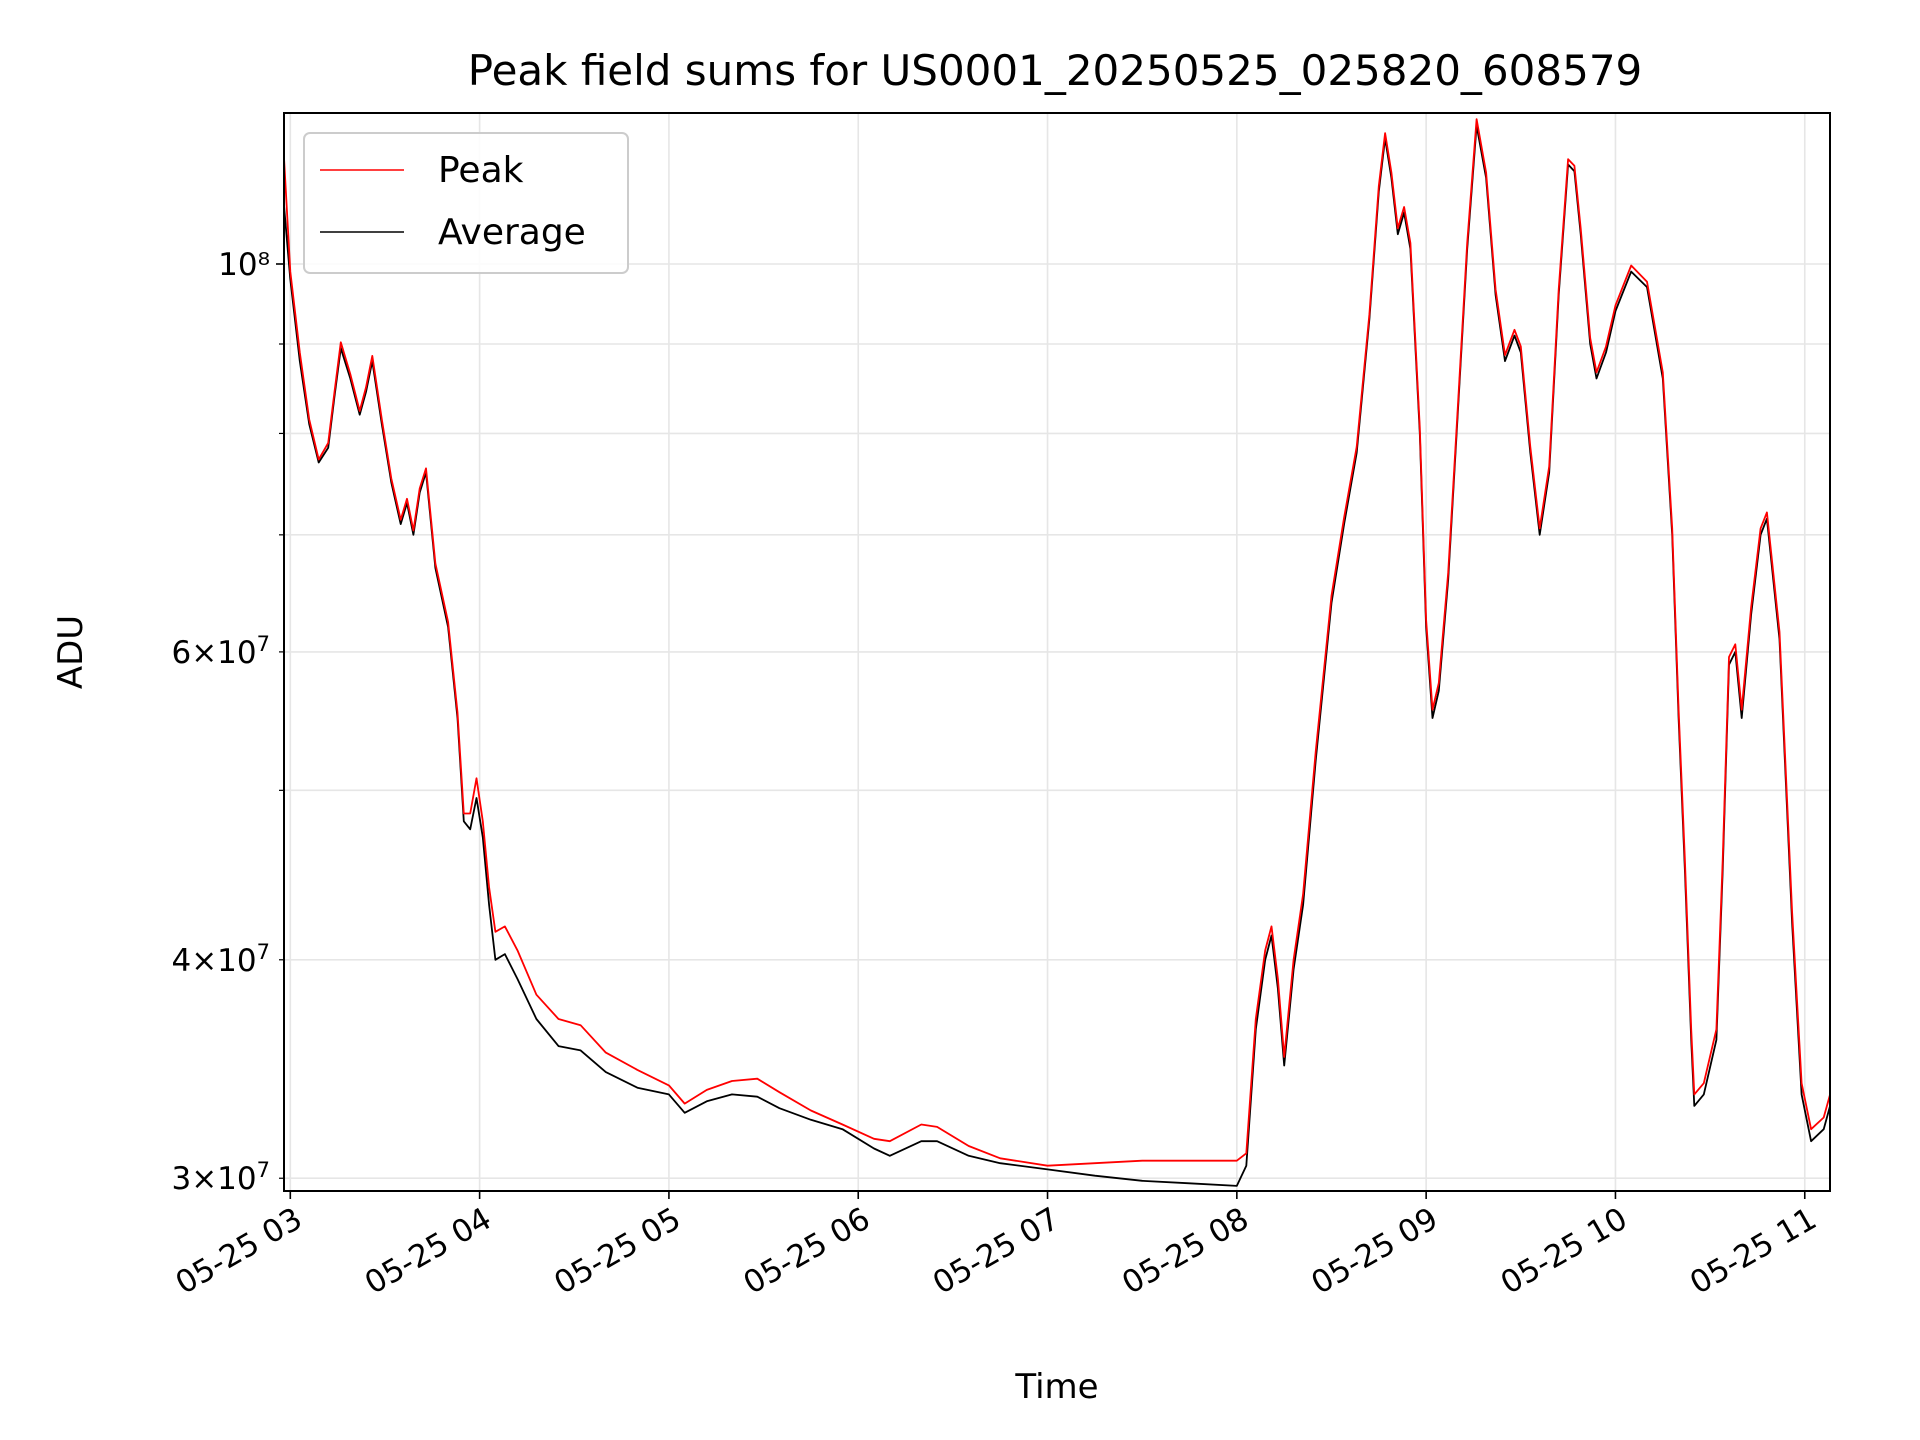  I want to click on legend-box, so click(466, 203).